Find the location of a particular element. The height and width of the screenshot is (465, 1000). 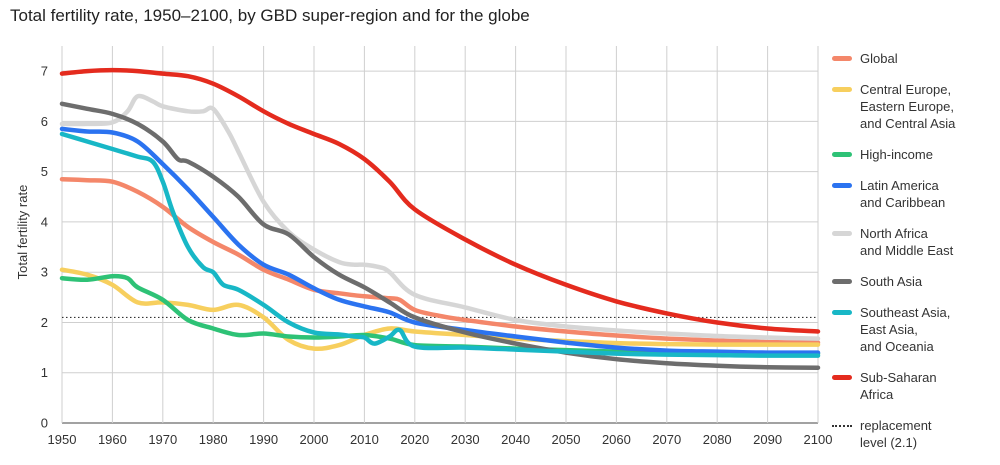

x-tick-label: 1980 is located at coordinates (213, 439).